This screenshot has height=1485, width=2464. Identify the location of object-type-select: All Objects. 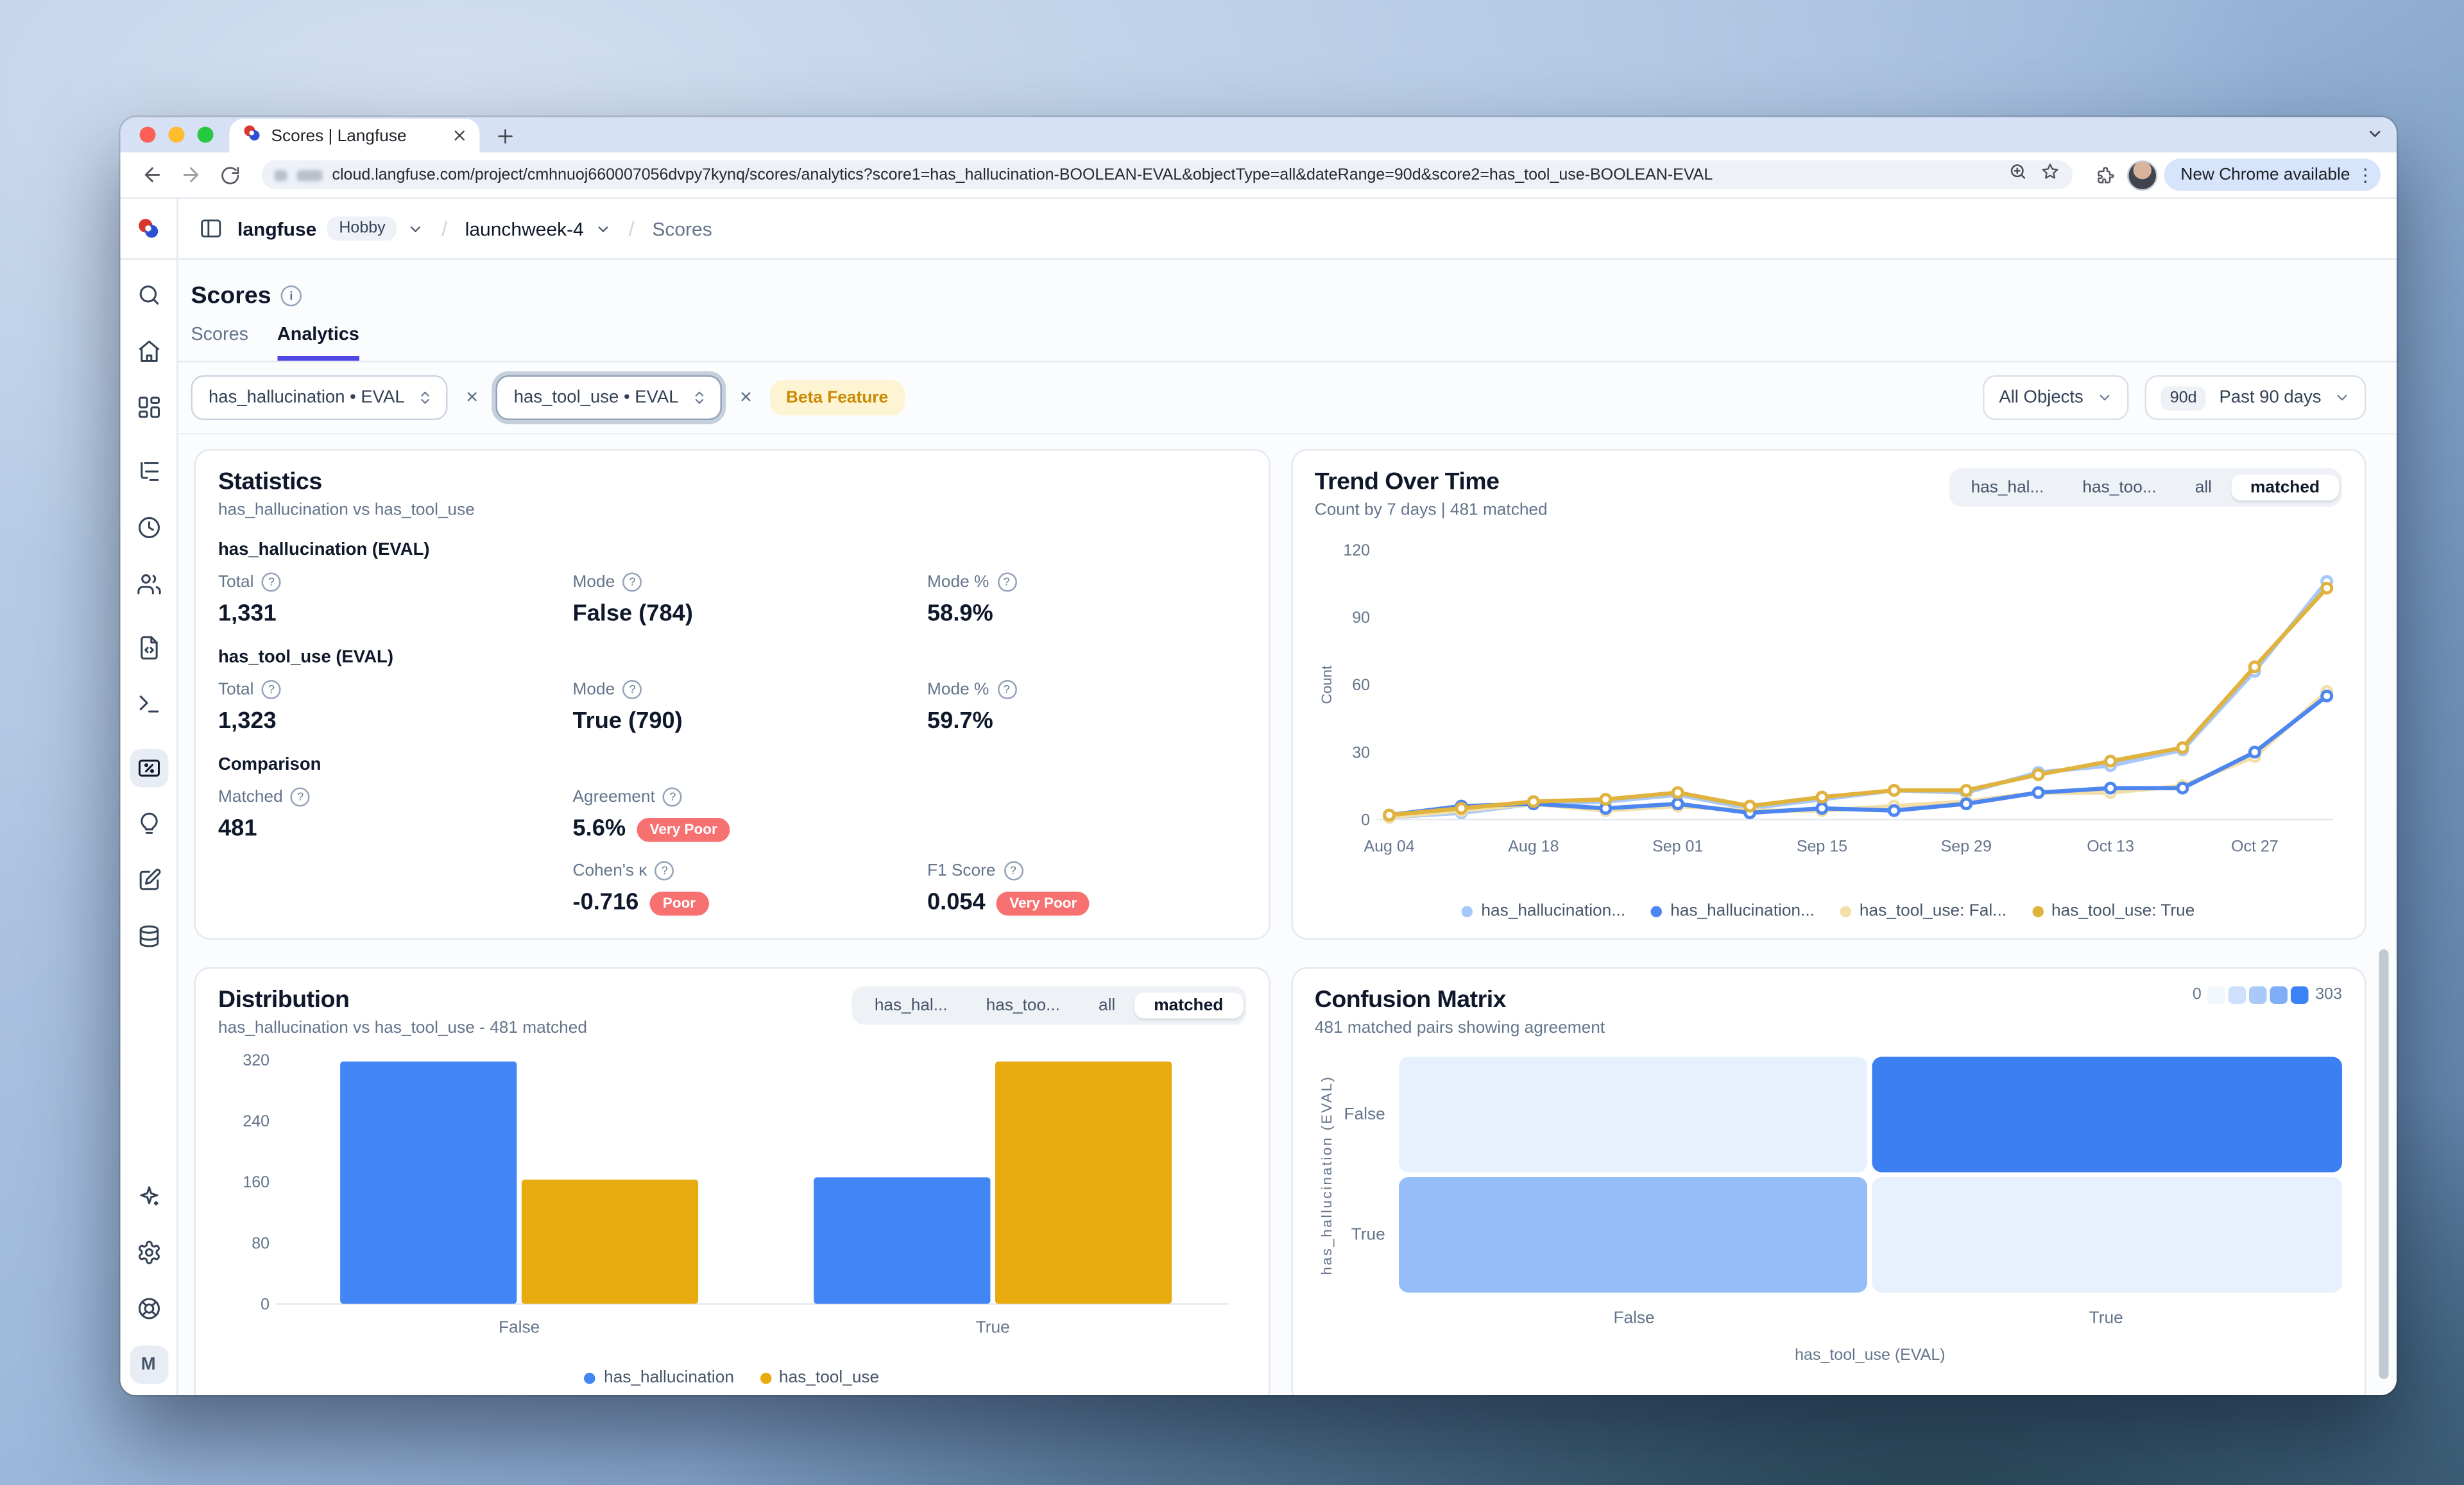
(2056, 397).